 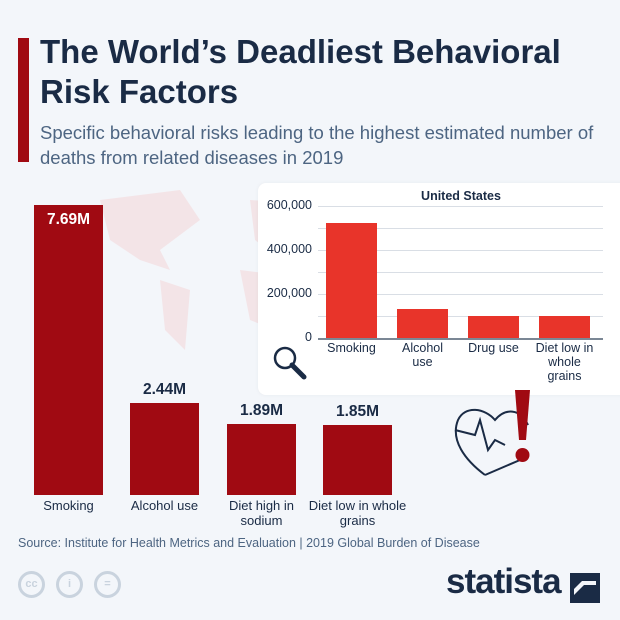 What do you see at coordinates (422, 355) in the screenshot?
I see `us-category-label: Alcohol use` at bounding box center [422, 355].